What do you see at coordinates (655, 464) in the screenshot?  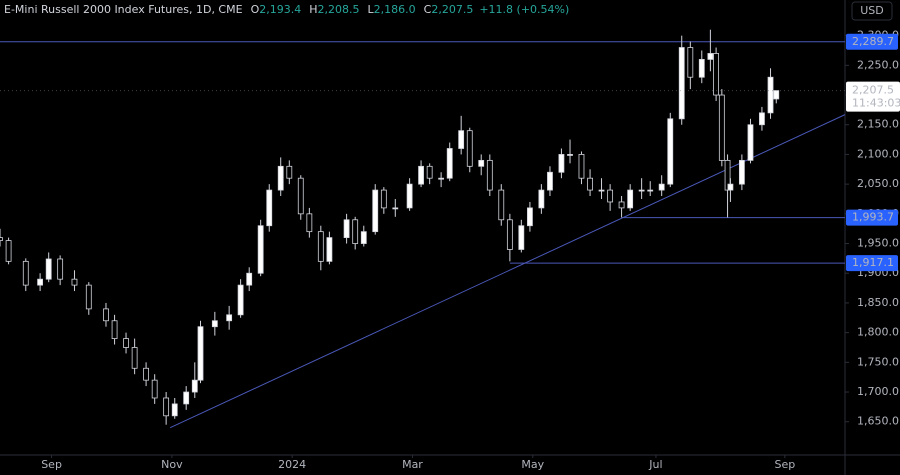 I see `x-tick-label: Jul` at bounding box center [655, 464].